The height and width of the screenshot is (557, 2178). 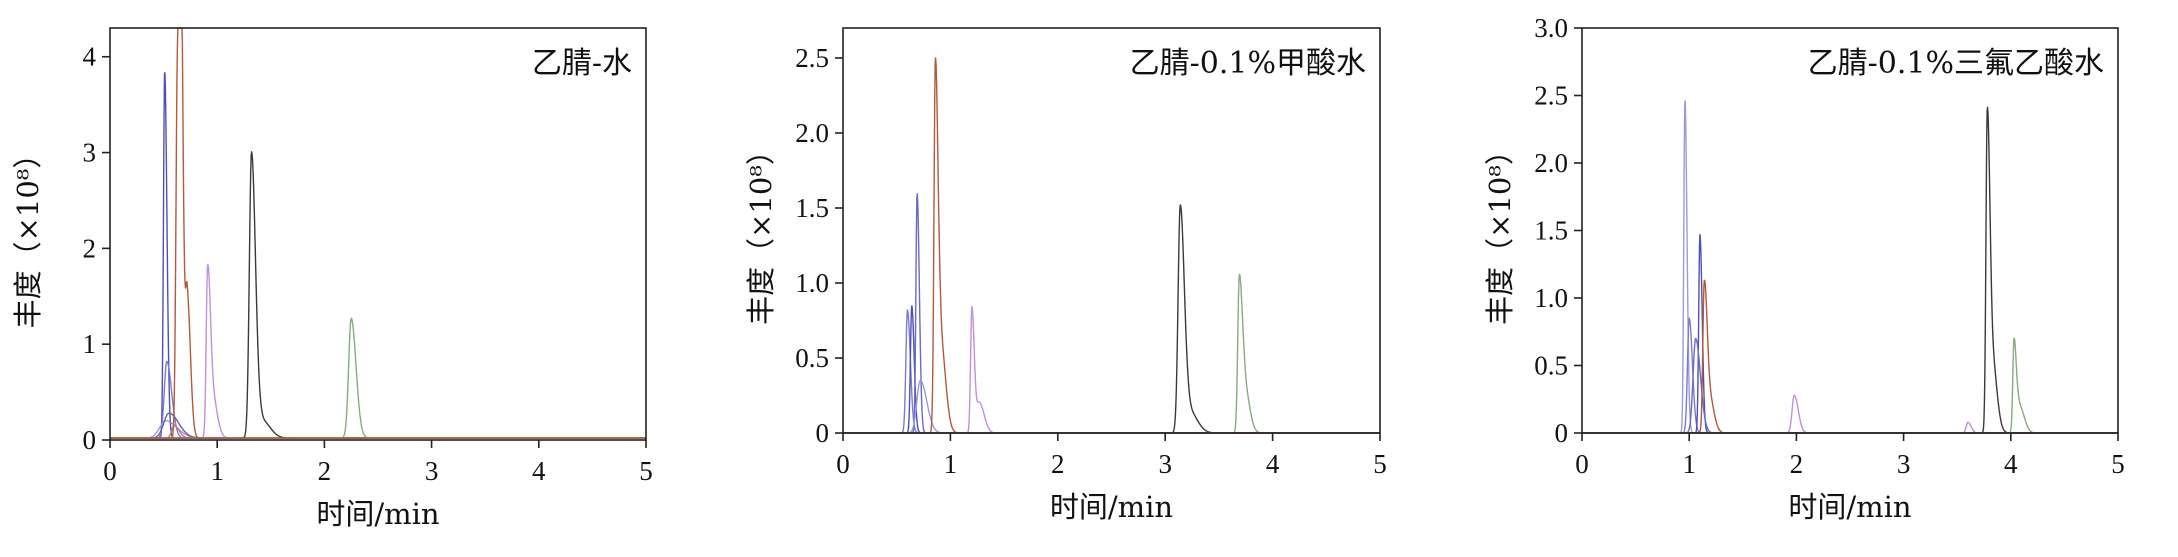 I want to click on y-tick-label: 2, so click(x=90, y=248).